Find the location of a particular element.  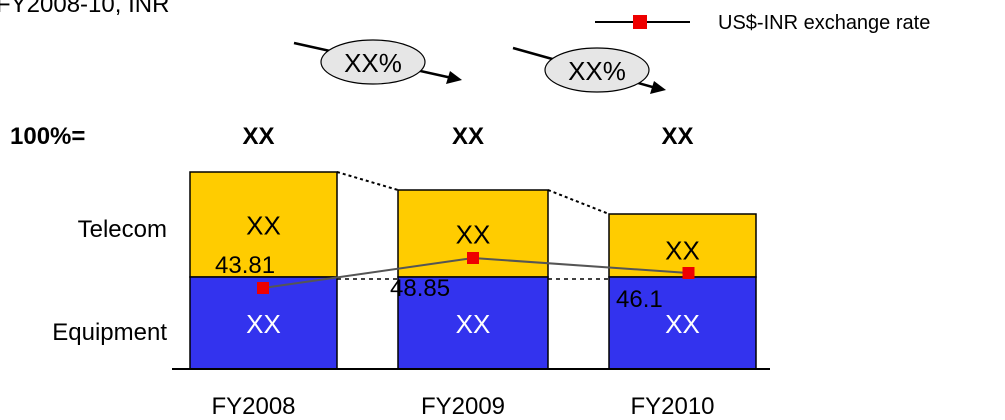

growth-label-2: XX% is located at coordinates (597, 71).